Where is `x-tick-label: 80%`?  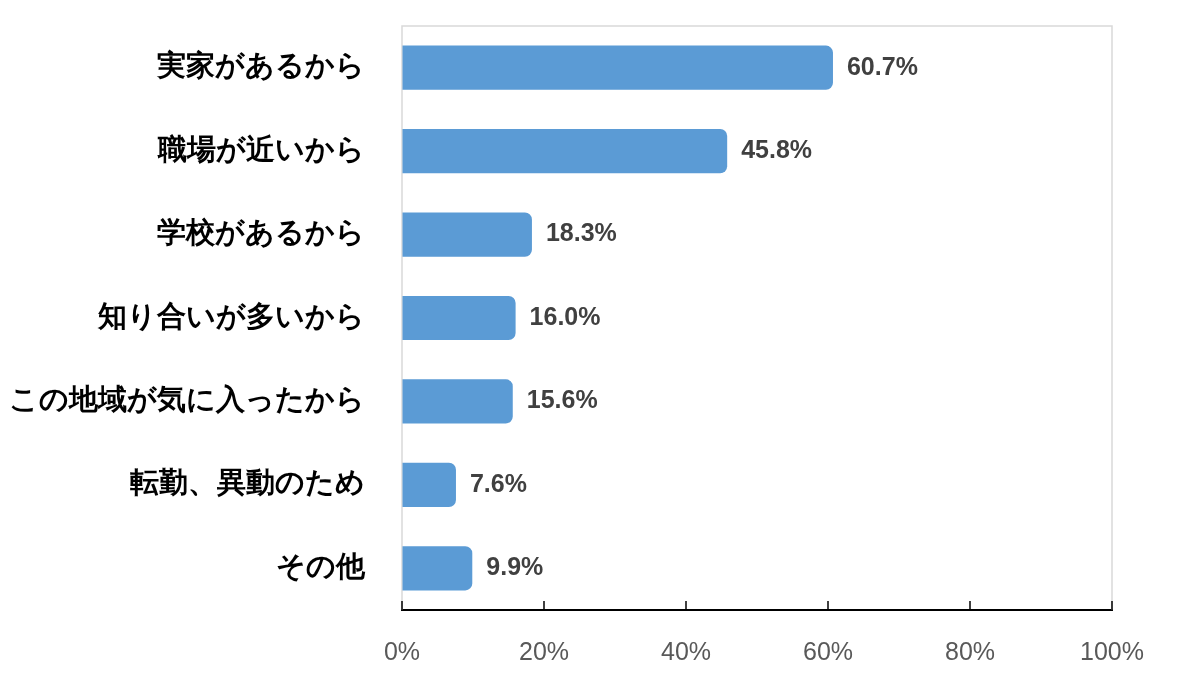 x-tick-label: 80% is located at coordinates (970, 650).